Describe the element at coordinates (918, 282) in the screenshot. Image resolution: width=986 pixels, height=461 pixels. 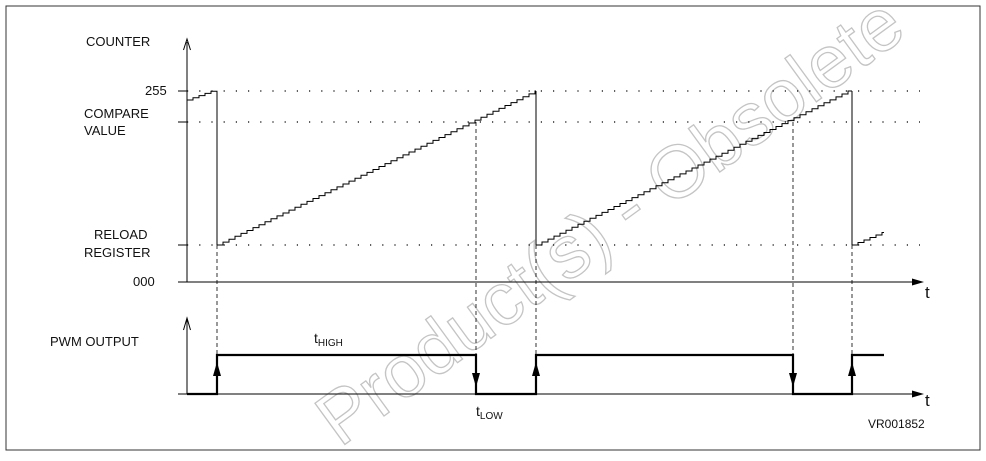
I see `counter-time-axis-arrow` at that location.